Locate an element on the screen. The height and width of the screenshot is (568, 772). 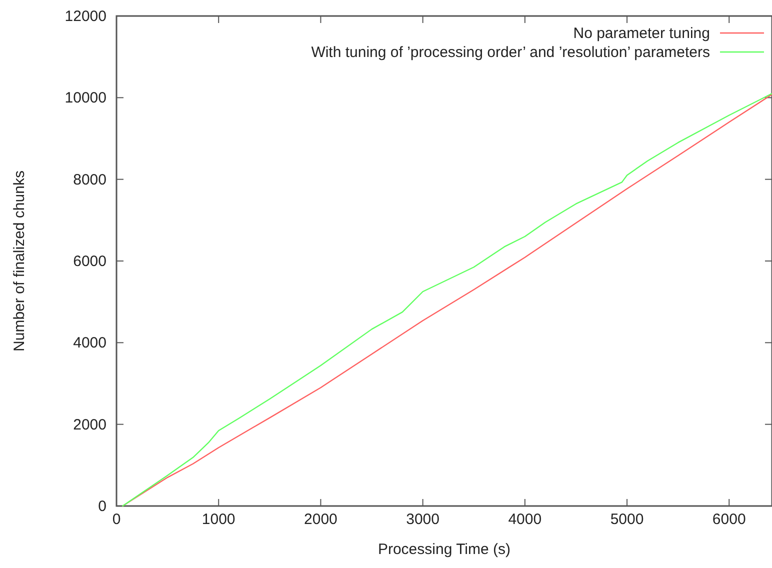
y-tick-label: 6000 is located at coordinates (89, 261).